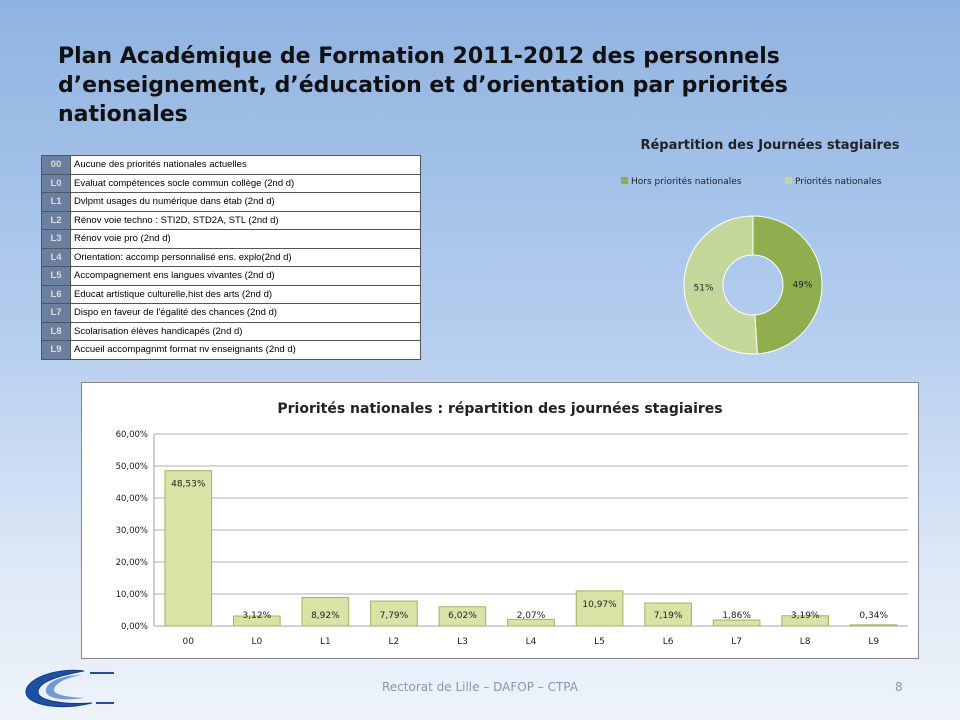  Describe the element at coordinates (56, 183) in the screenshot. I see `legend-code: L0` at that location.